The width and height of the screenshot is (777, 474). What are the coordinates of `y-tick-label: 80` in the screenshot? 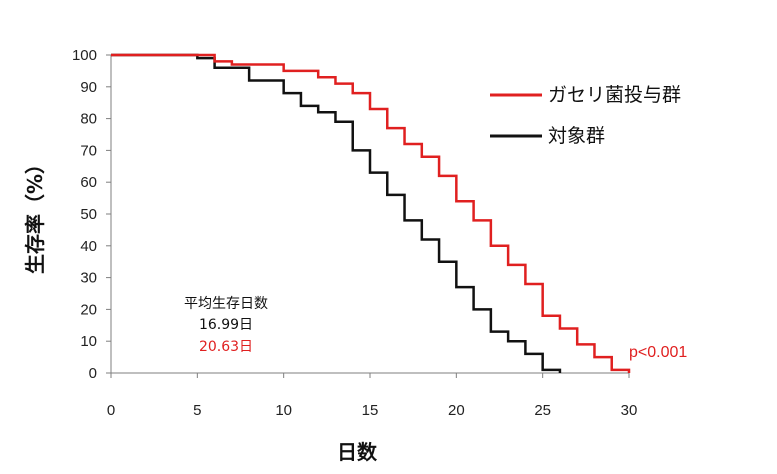 It's located at (88, 119).